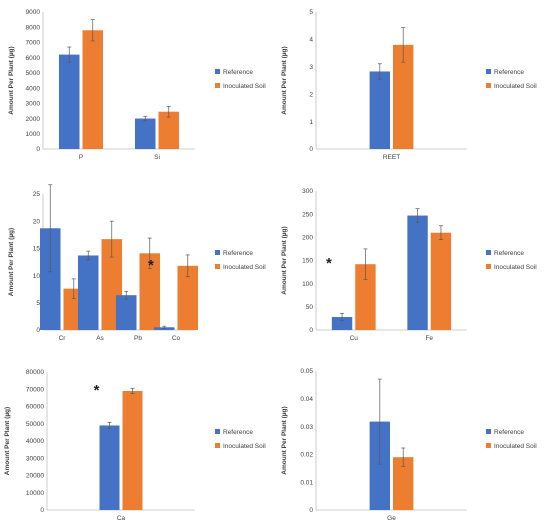 The image size is (550, 527). I want to click on category-label: Ca, so click(121, 518).